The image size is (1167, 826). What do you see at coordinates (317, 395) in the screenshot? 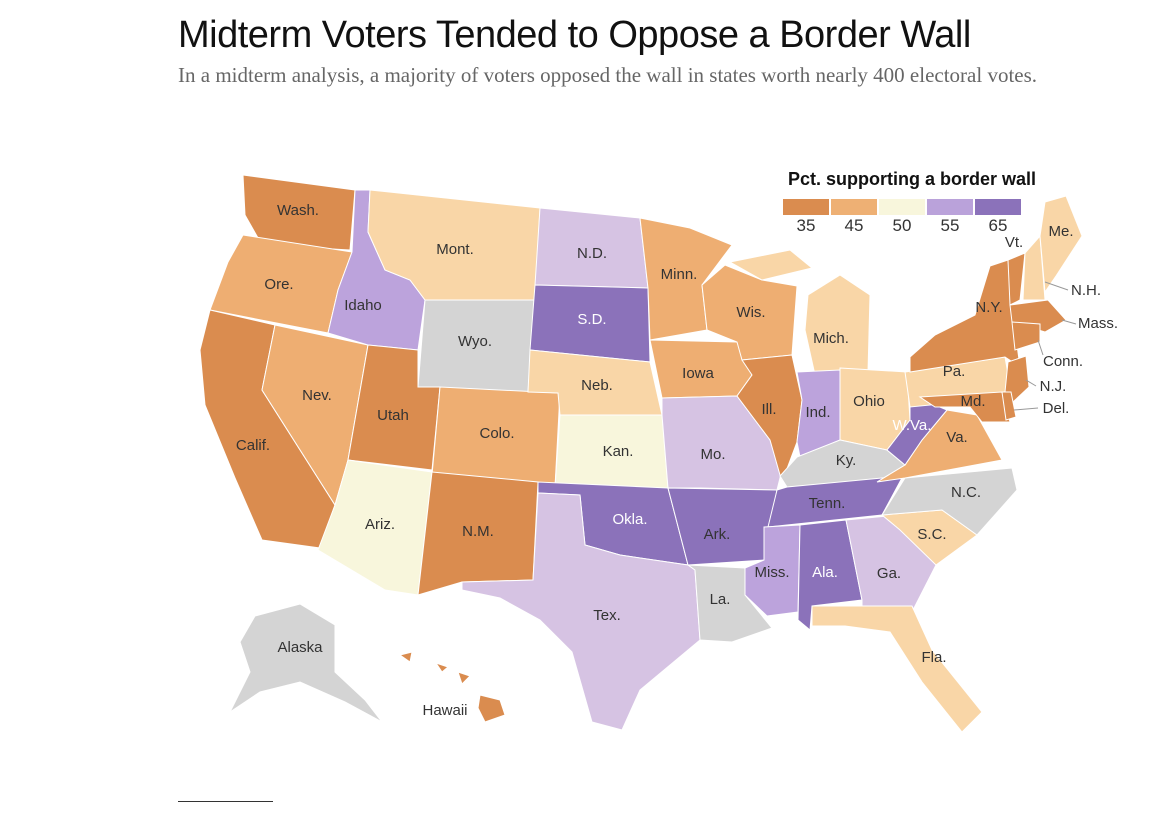
I see `state-label: Nev.` at bounding box center [317, 395].